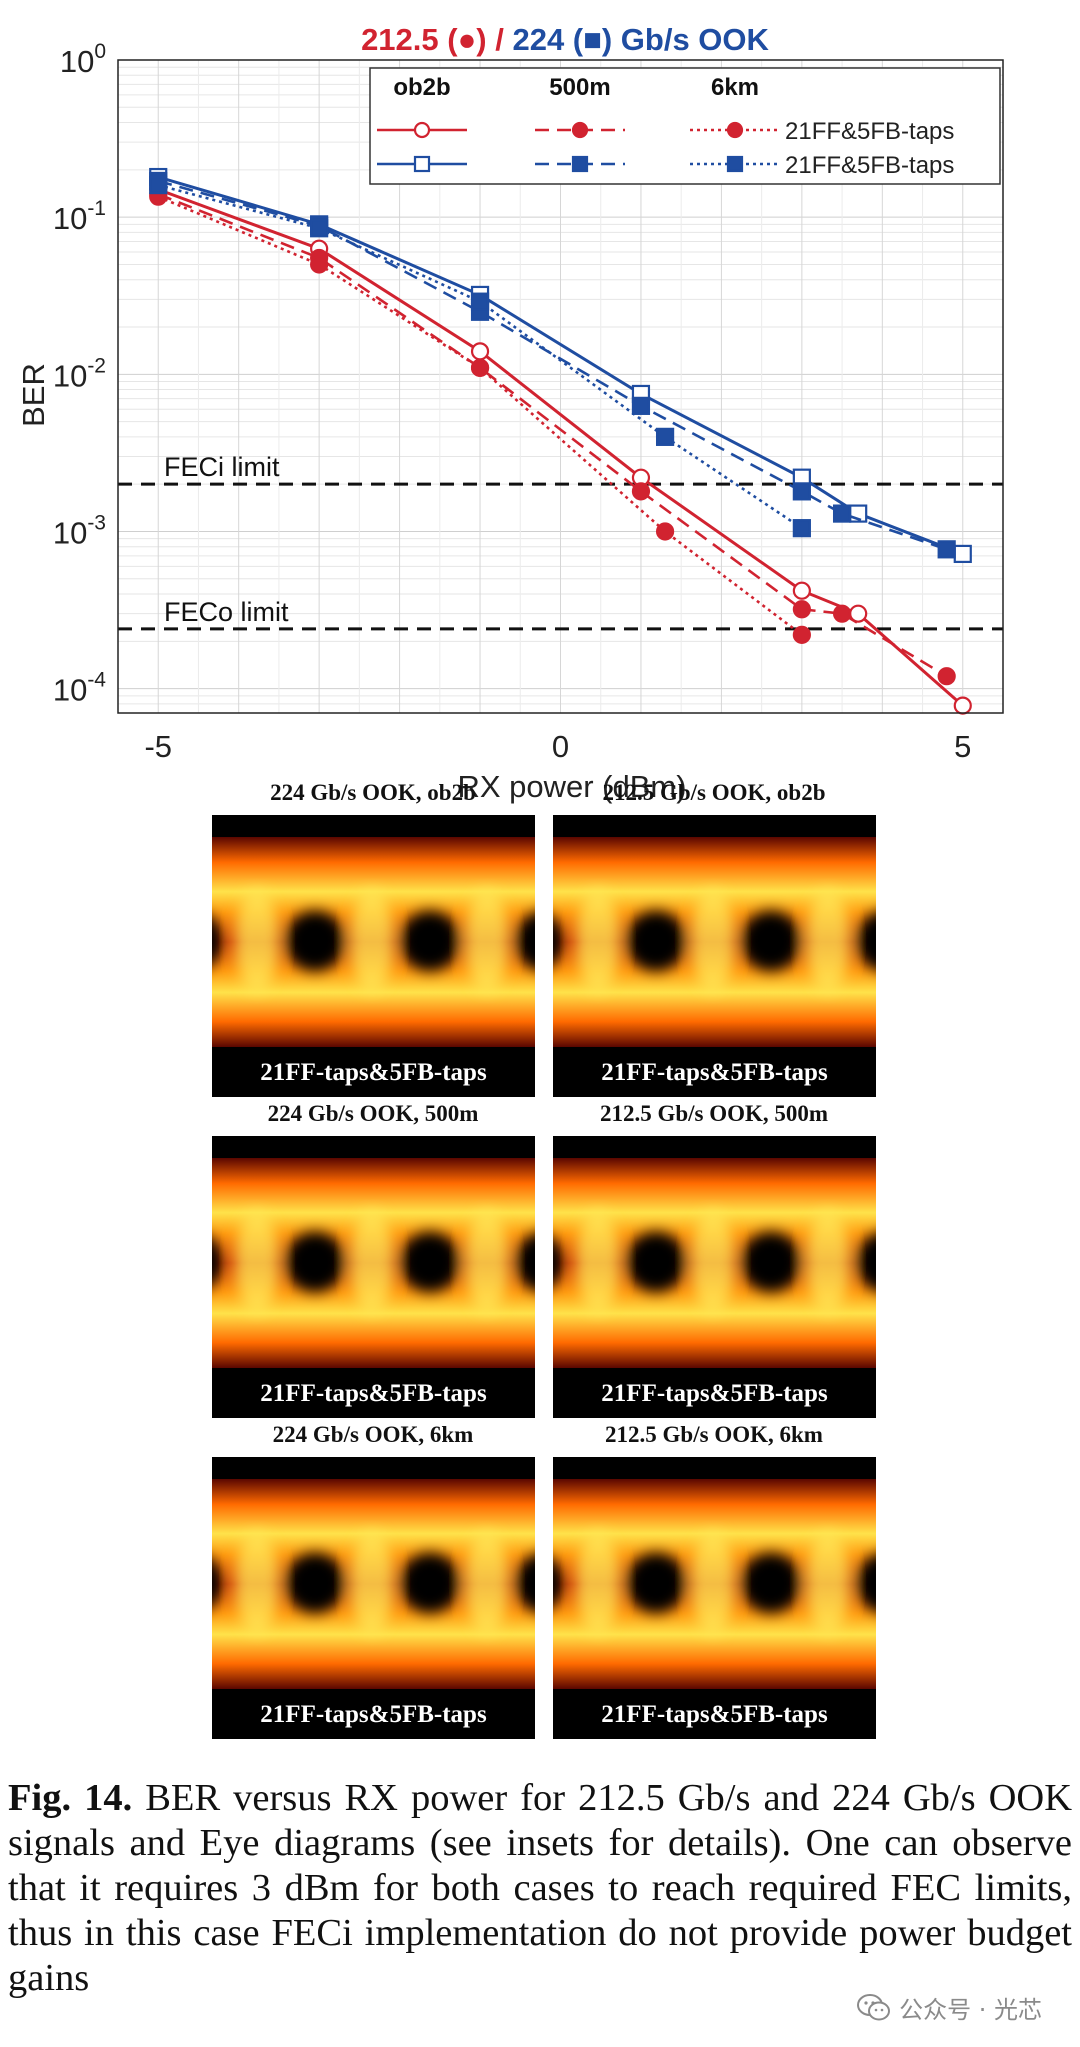 This screenshot has width=1080, height=2047. What do you see at coordinates (421, 87) in the screenshot?
I see `legend-header: ob2b` at bounding box center [421, 87].